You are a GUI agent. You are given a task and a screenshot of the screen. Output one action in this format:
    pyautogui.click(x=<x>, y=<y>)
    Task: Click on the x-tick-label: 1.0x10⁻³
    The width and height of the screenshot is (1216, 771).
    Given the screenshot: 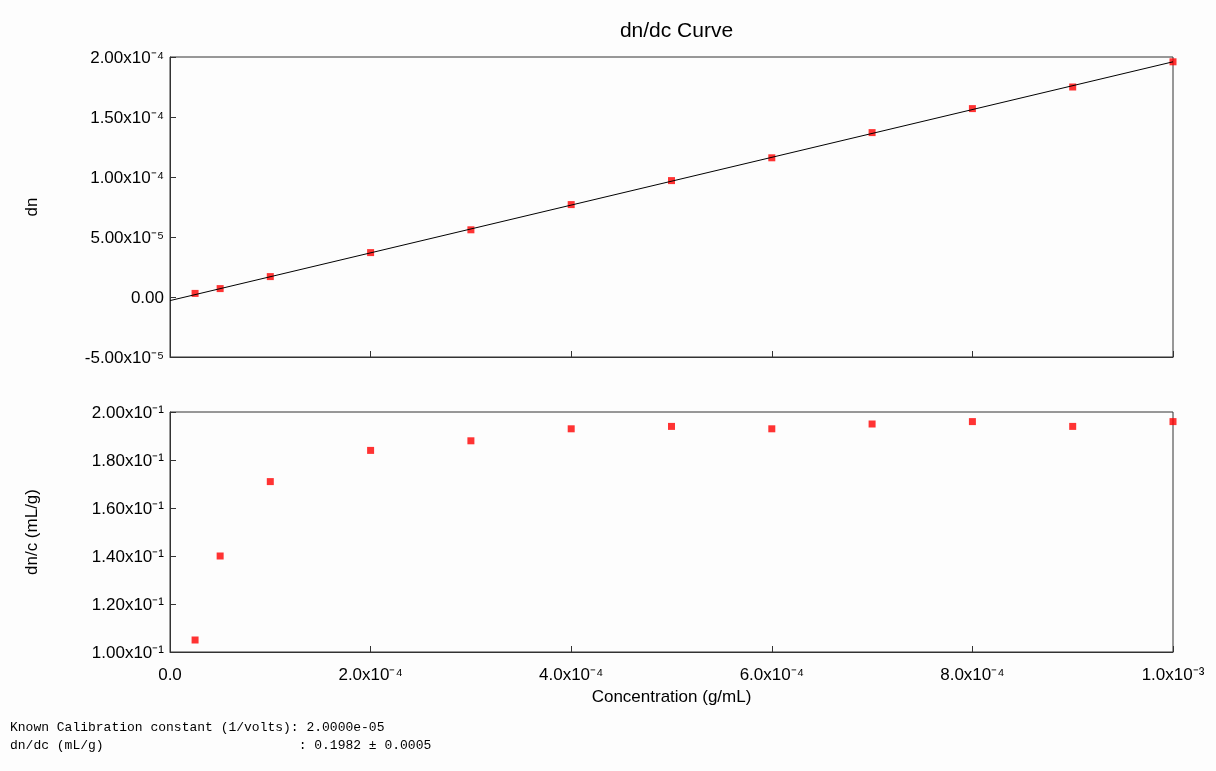 What is the action you would take?
    pyautogui.click(x=1173, y=674)
    